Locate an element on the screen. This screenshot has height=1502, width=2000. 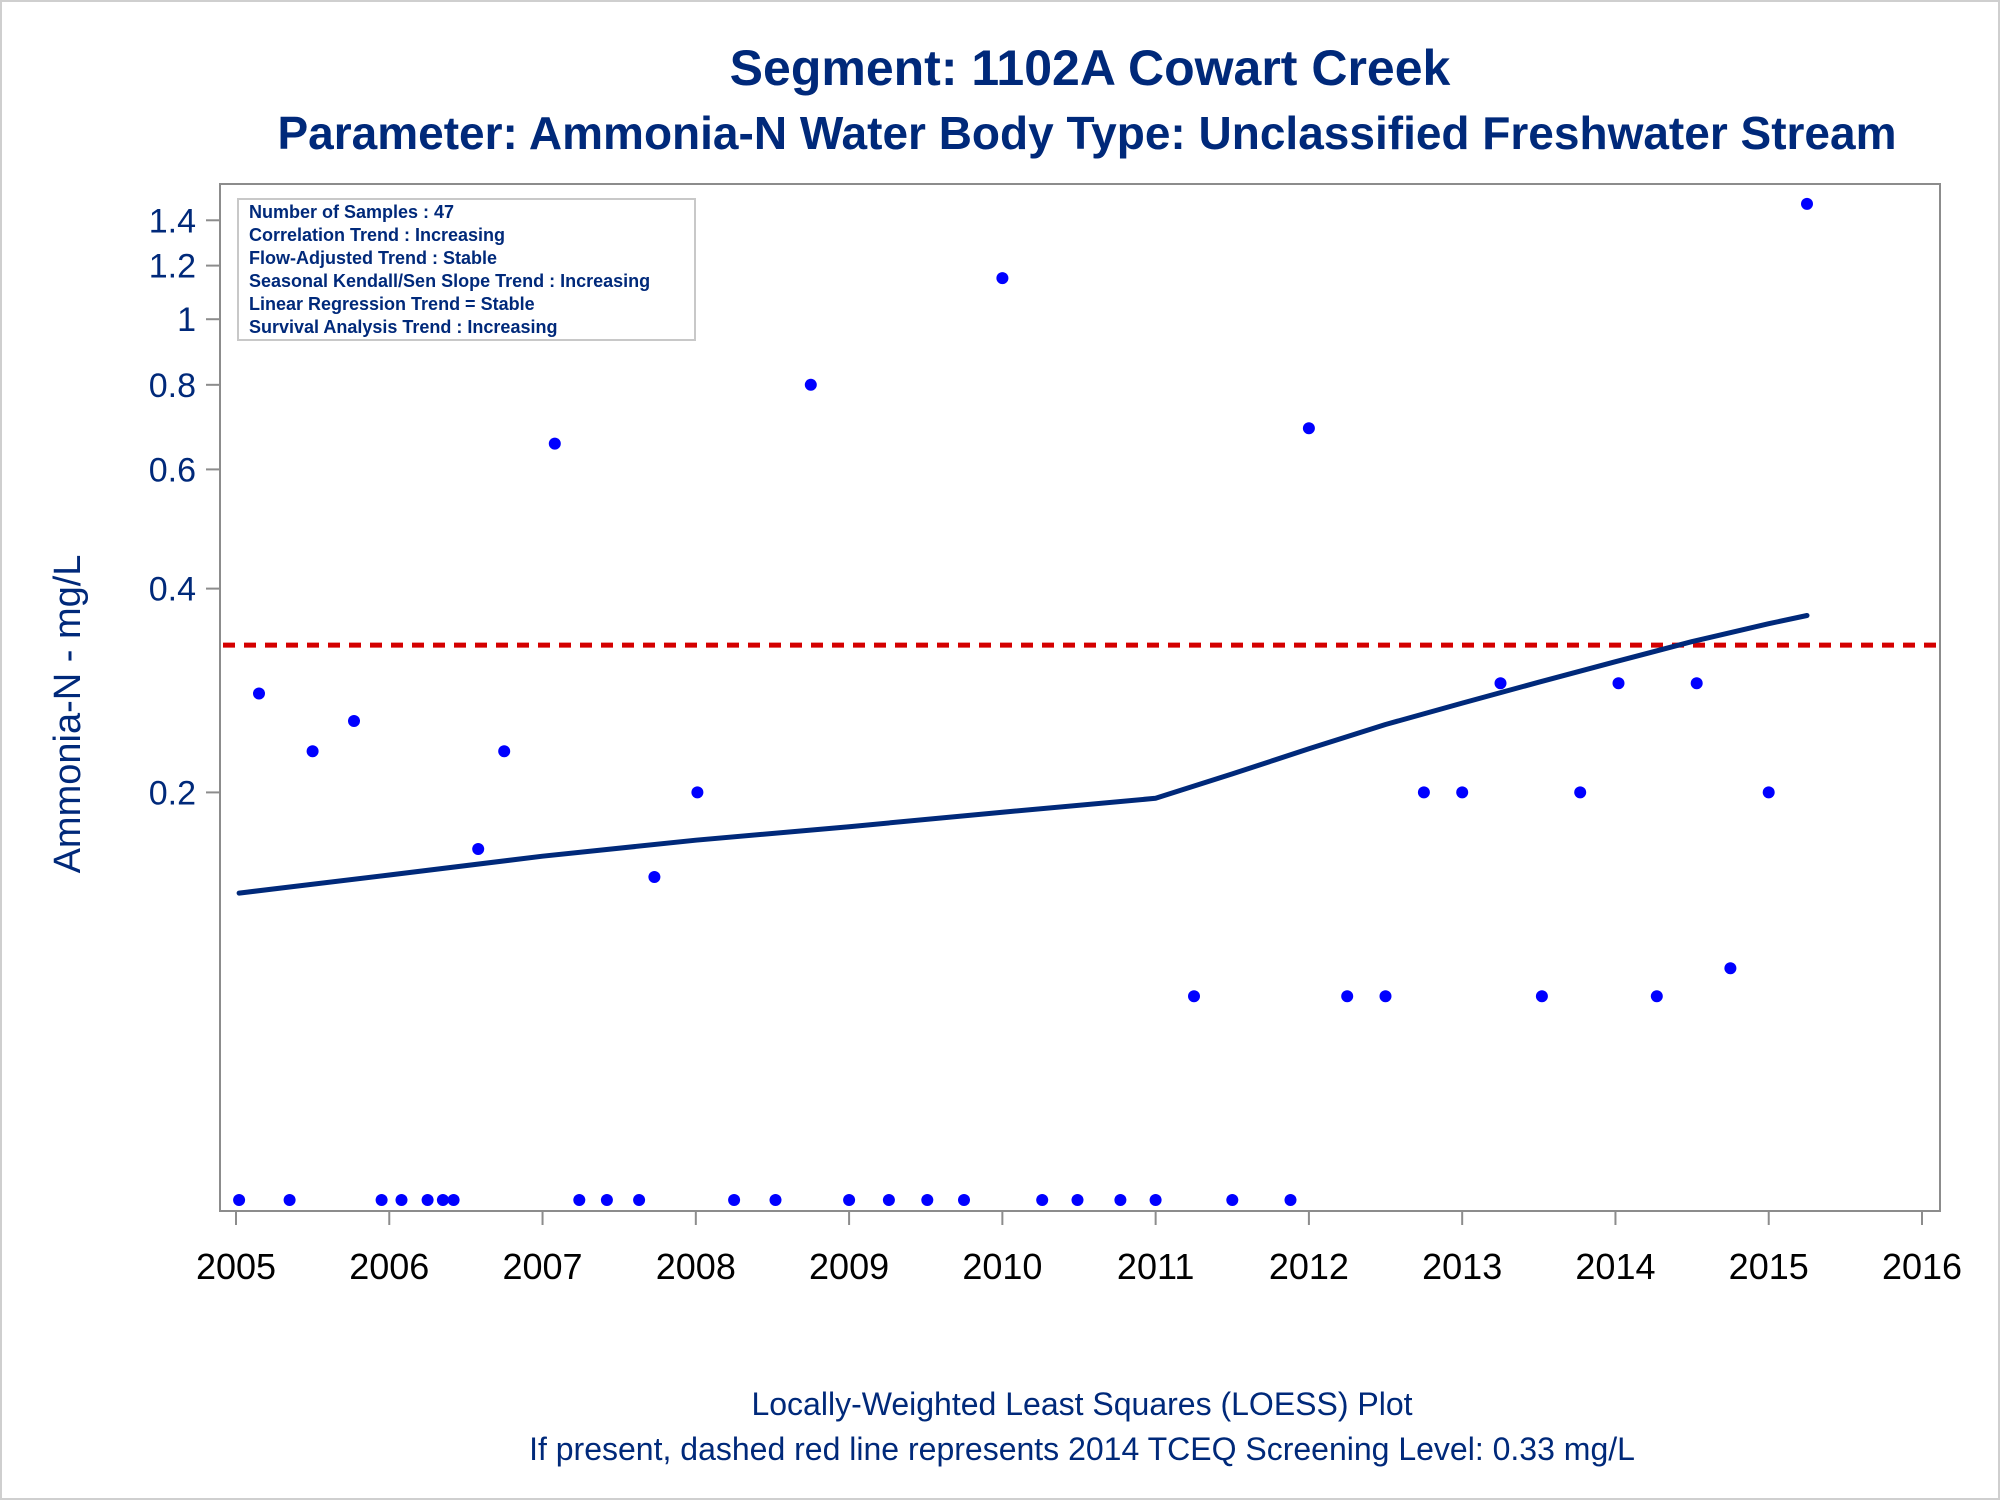
x-tick-label-9: 2014 is located at coordinates (1615, 1266).